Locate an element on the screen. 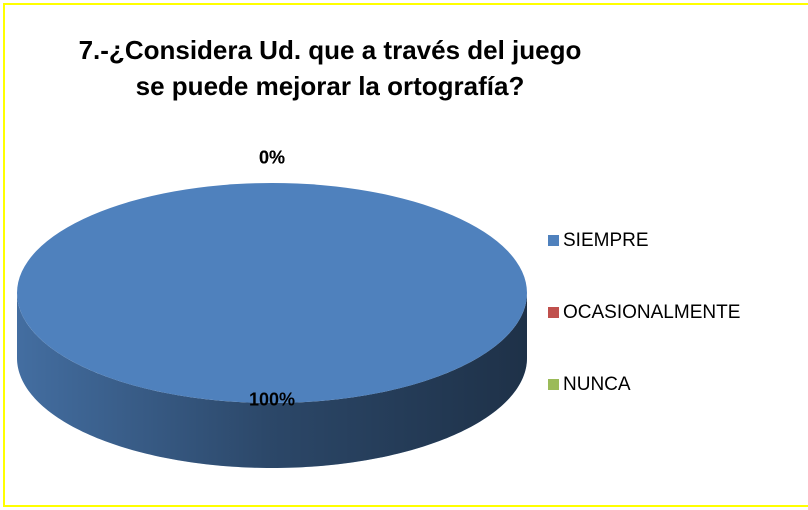 The height and width of the screenshot is (510, 808). chart-title: 7.-¿Considera Ud. que a través del juego is located at coordinates (330, 50).